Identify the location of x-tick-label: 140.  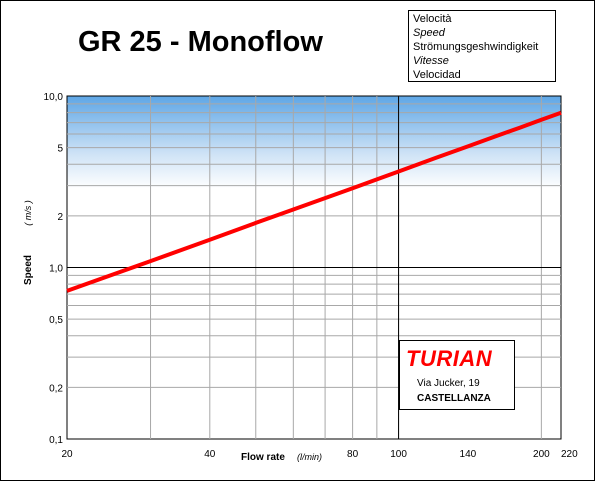
(468, 454).